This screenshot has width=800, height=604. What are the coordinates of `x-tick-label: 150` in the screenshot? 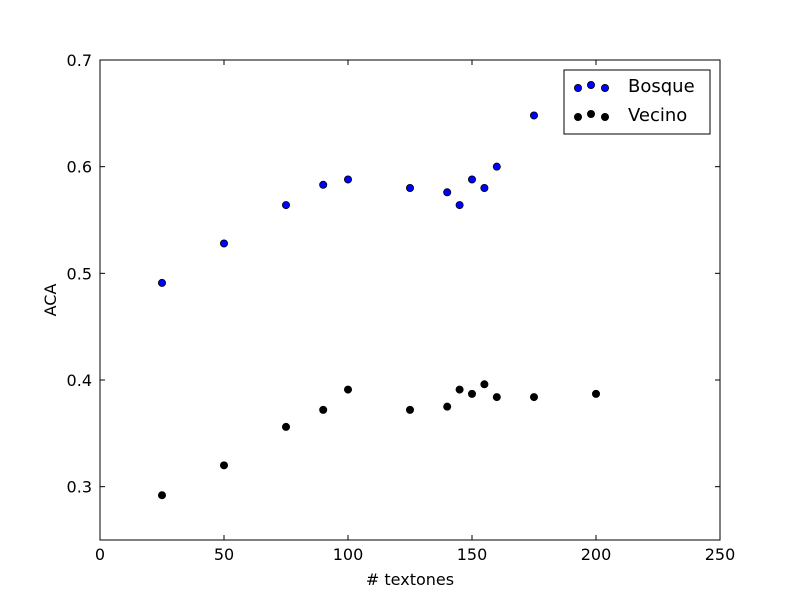 It's located at (472, 554).